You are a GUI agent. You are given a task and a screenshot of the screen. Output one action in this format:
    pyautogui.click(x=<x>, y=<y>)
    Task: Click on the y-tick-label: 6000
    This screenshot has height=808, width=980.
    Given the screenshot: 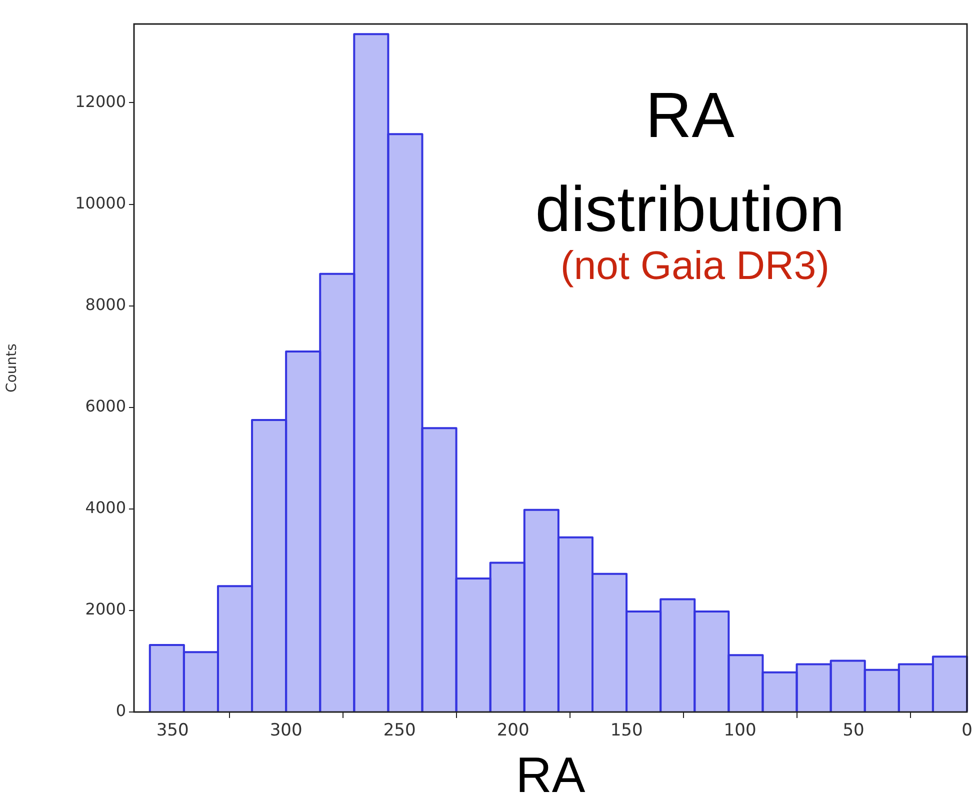 What is the action you would take?
    pyautogui.click(x=105, y=406)
    